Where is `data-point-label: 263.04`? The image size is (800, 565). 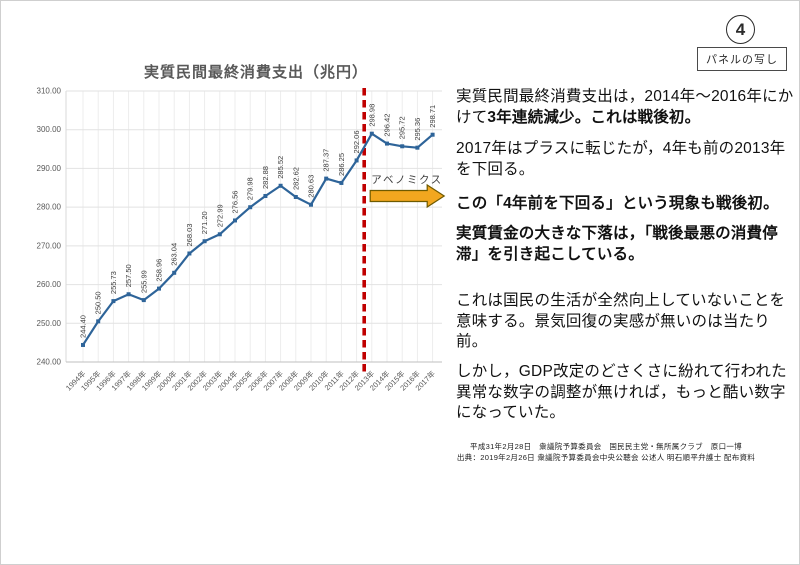 data-point-label: 263.04 is located at coordinates (174, 254).